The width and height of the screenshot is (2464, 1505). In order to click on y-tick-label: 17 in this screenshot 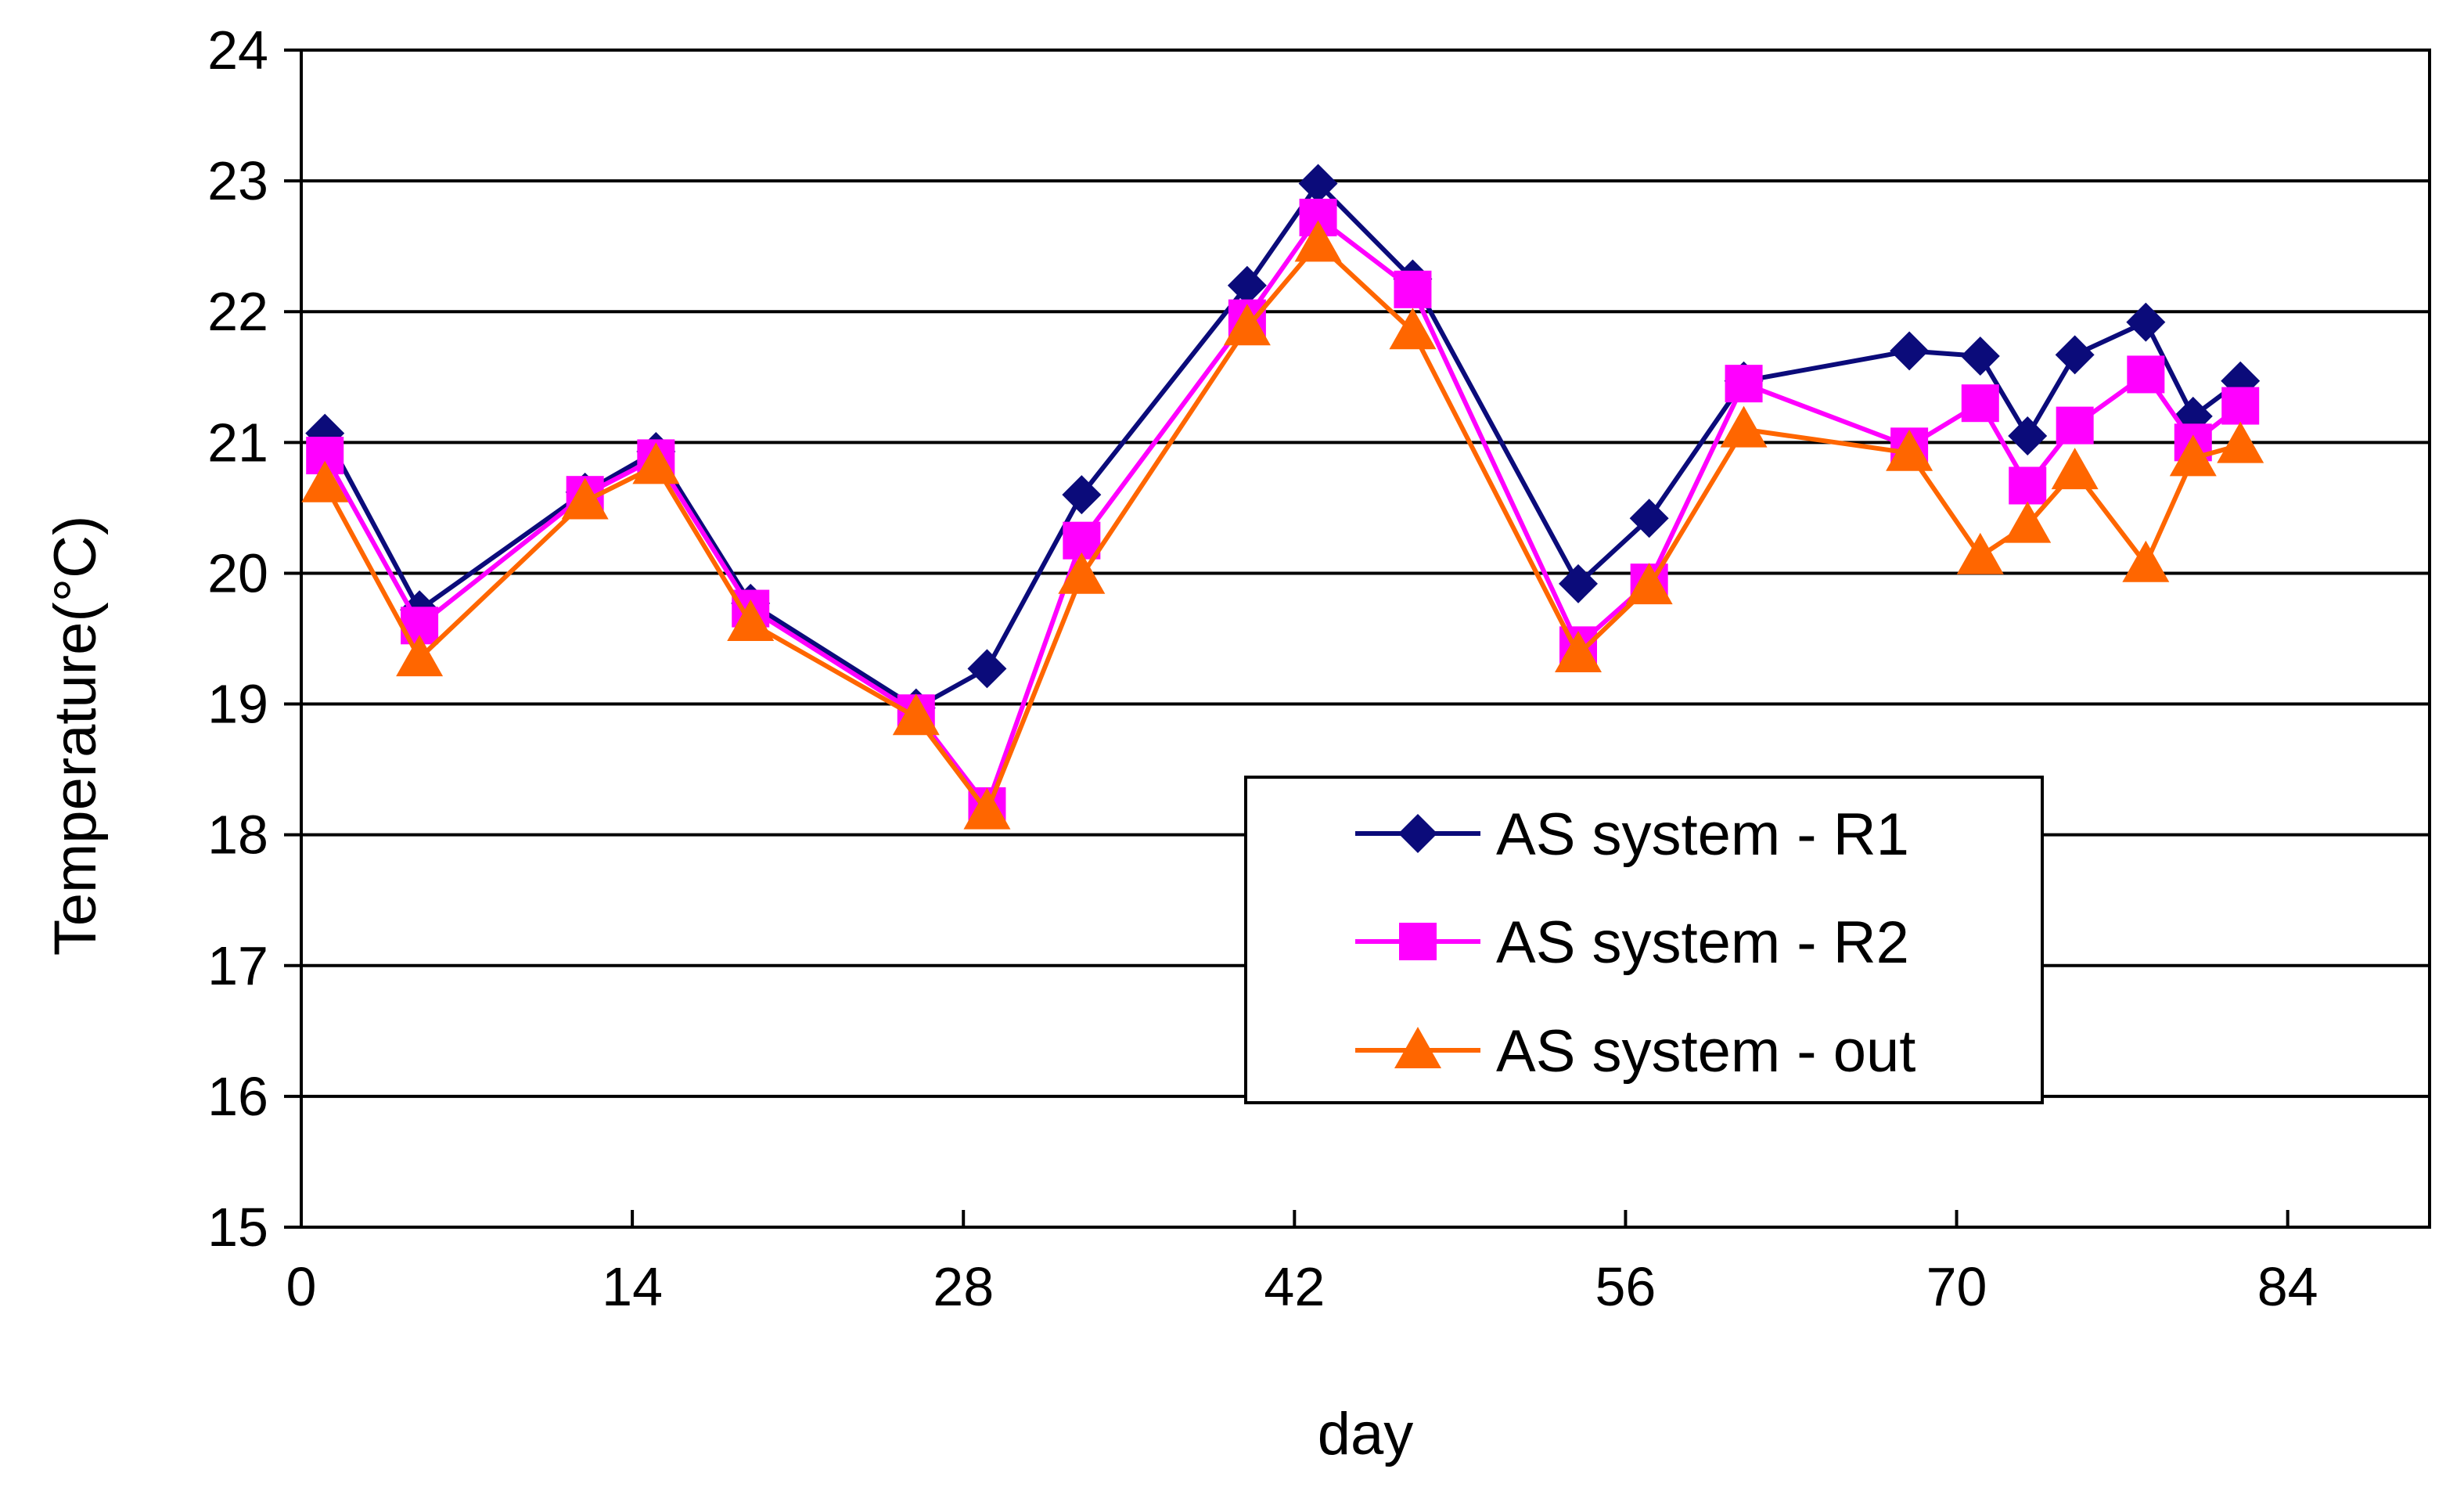, I will do `click(237, 966)`.